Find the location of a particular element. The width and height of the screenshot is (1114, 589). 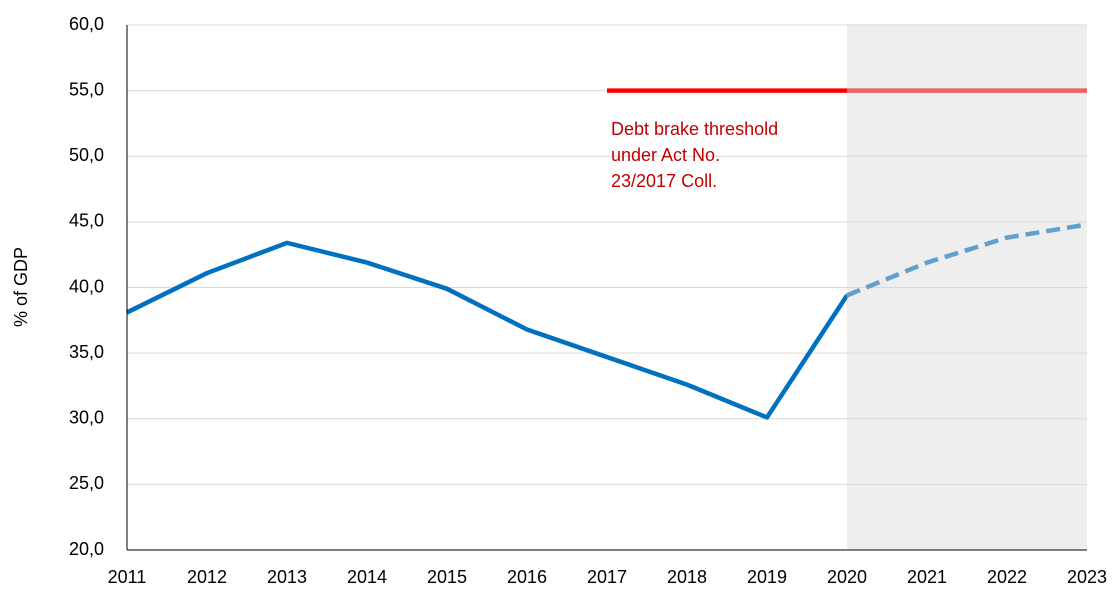

x-tick-label: 2020 is located at coordinates (847, 577).